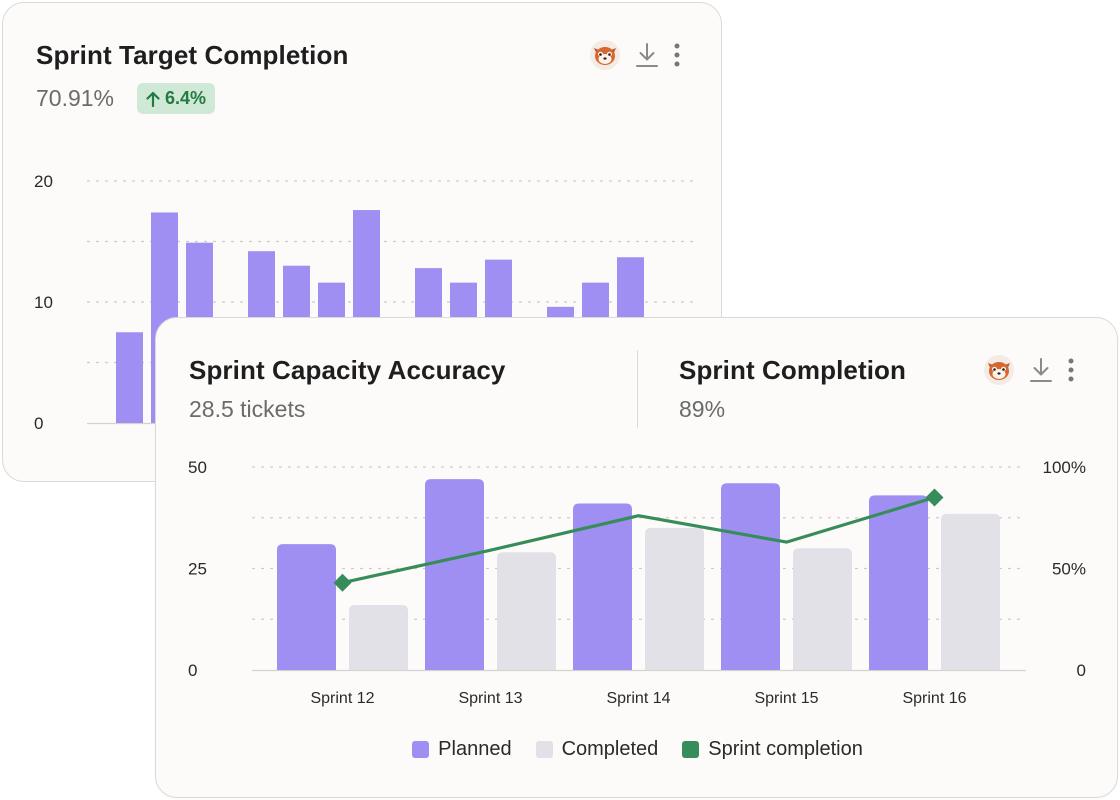  What do you see at coordinates (1081, 670) in the screenshot?
I see `y-right-tick-label: 0` at bounding box center [1081, 670].